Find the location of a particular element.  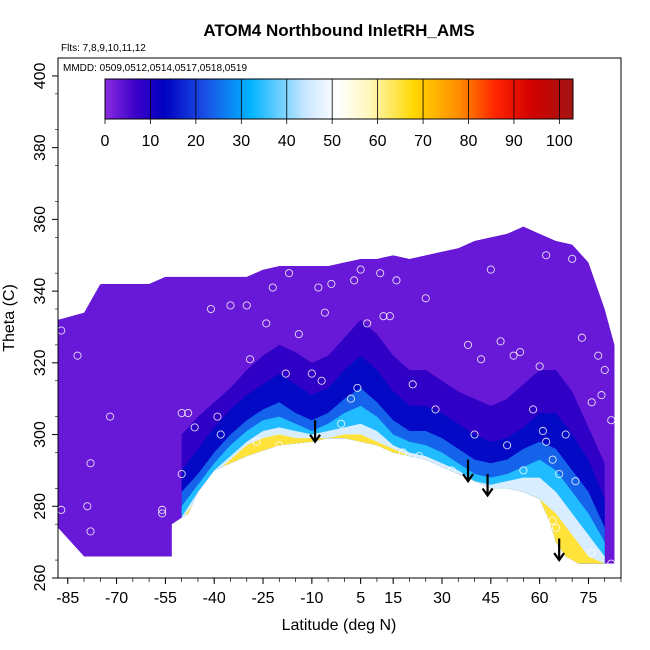

y-tick-label: 380 is located at coordinates (40, 147).